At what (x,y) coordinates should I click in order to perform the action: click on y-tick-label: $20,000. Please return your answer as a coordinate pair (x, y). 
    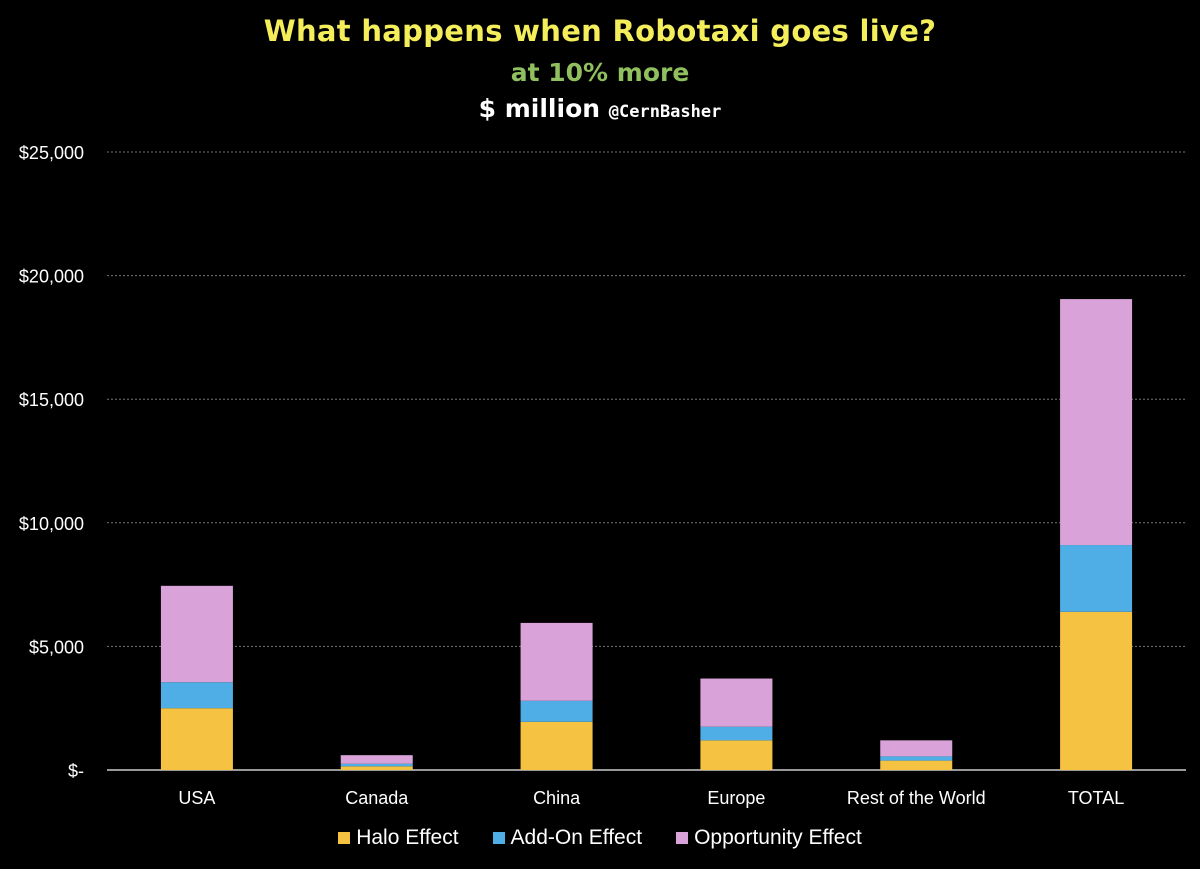
    Looking at the image, I should click on (51, 277).